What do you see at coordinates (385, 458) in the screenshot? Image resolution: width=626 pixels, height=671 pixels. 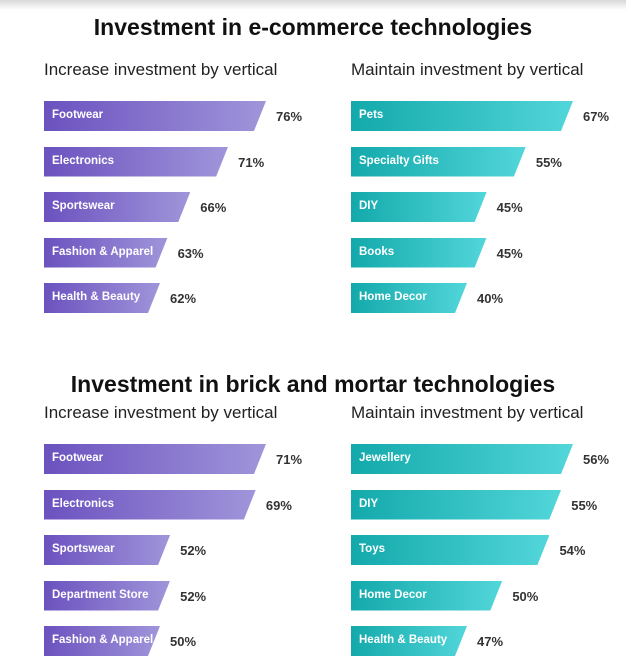 I see `bar-label: Jewellery` at bounding box center [385, 458].